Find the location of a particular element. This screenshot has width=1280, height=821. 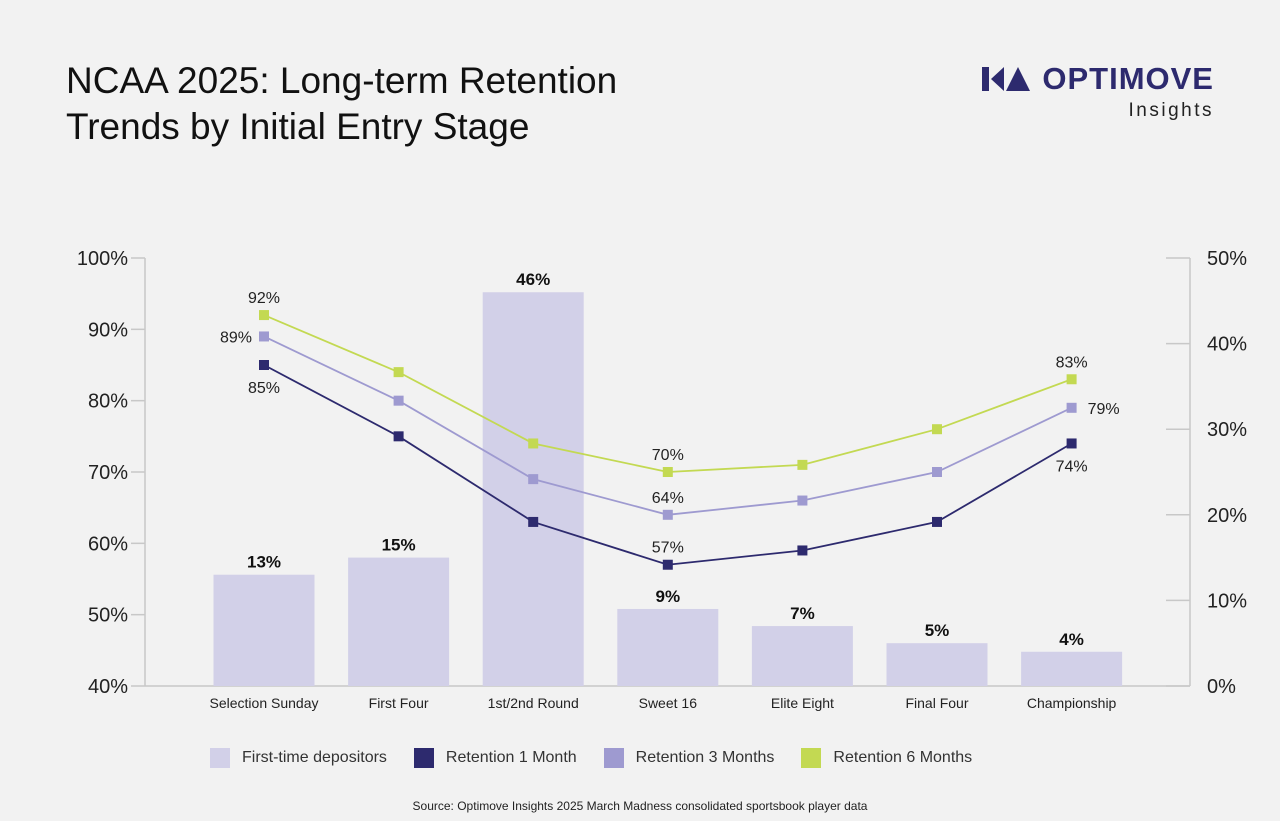

optimove-logo: OPTIMOVE Insights is located at coordinates (1098, 92).